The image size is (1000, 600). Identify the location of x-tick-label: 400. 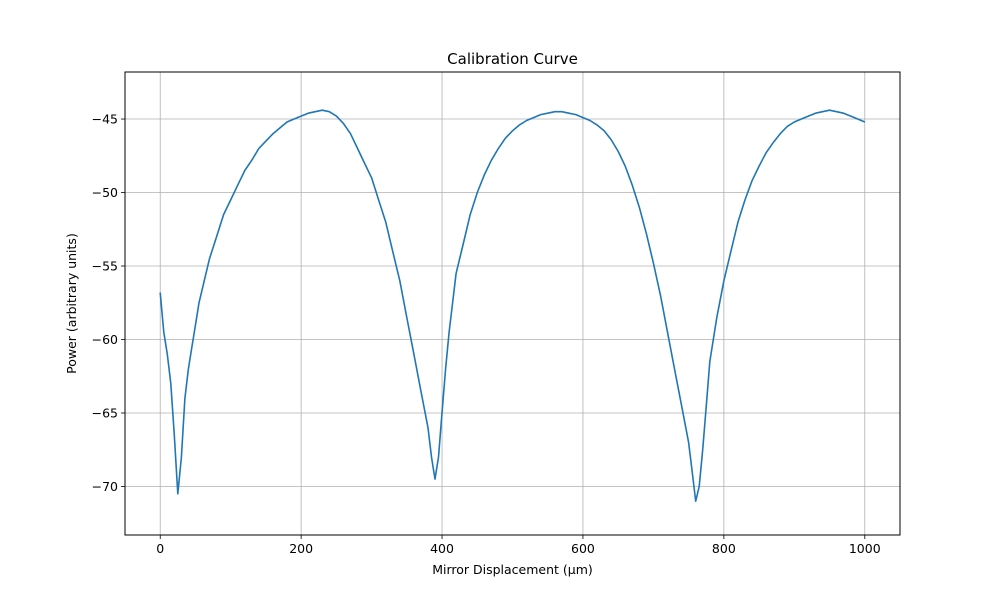
(442, 548).